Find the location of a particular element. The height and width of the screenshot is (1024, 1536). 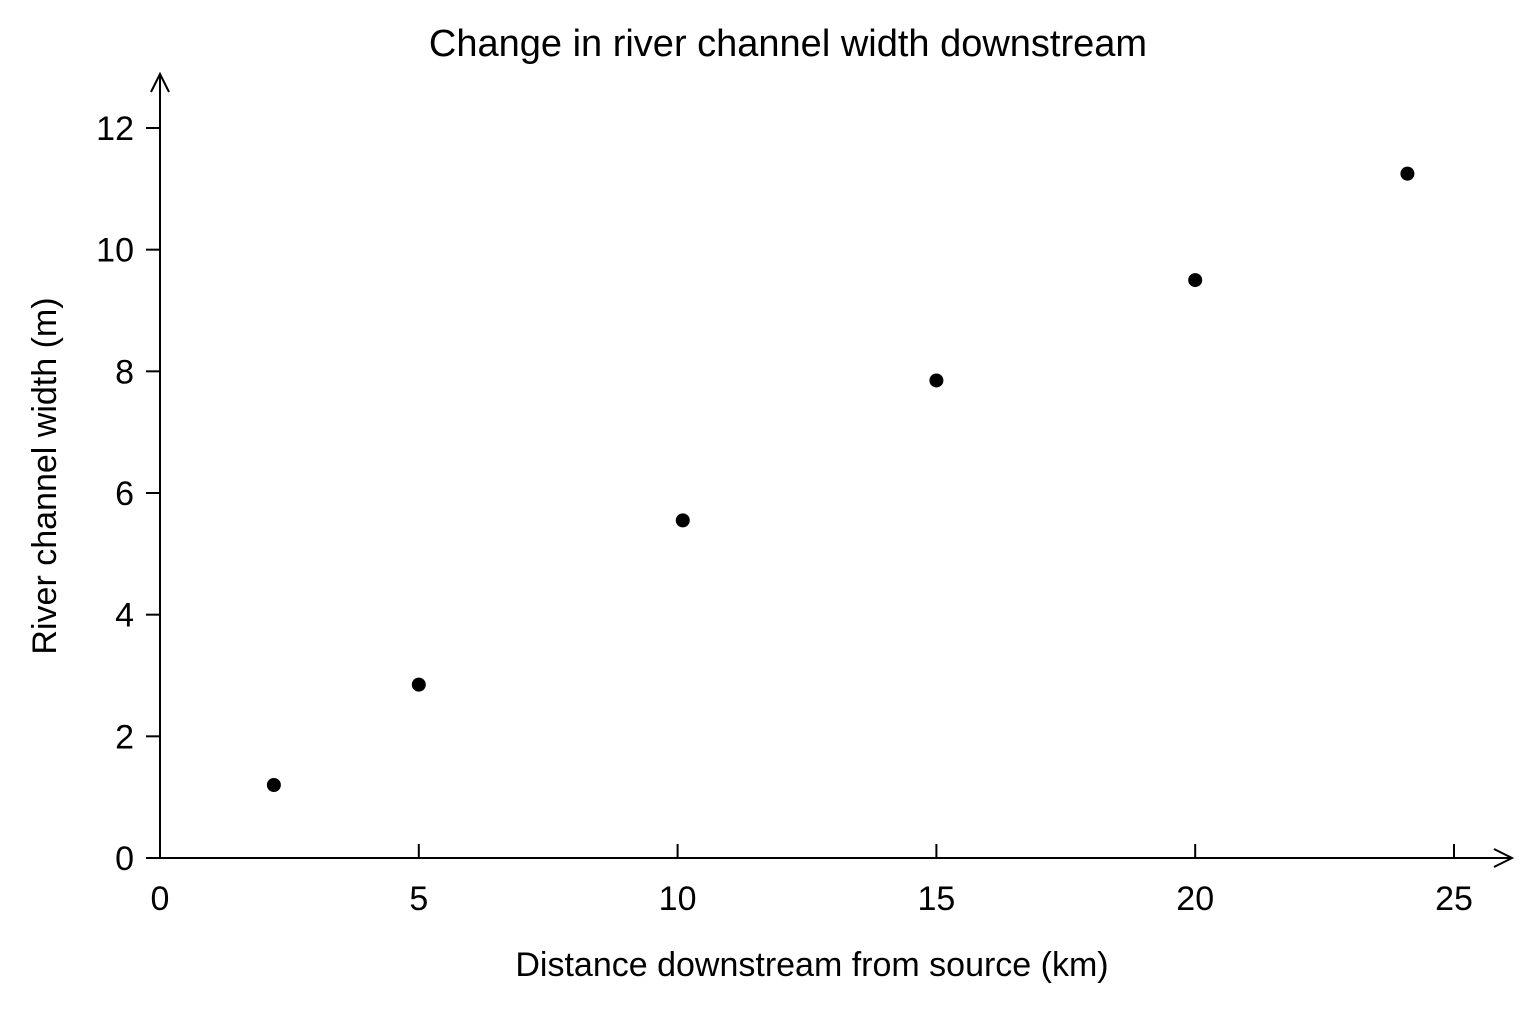

x-tick-label: 0 is located at coordinates (160, 899).